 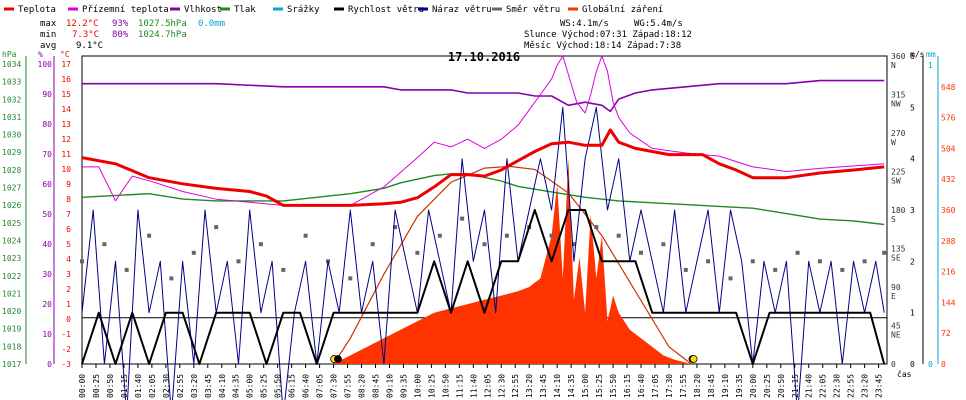 I want to click on x-tick-label: 10:25, so click(x=431, y=386).